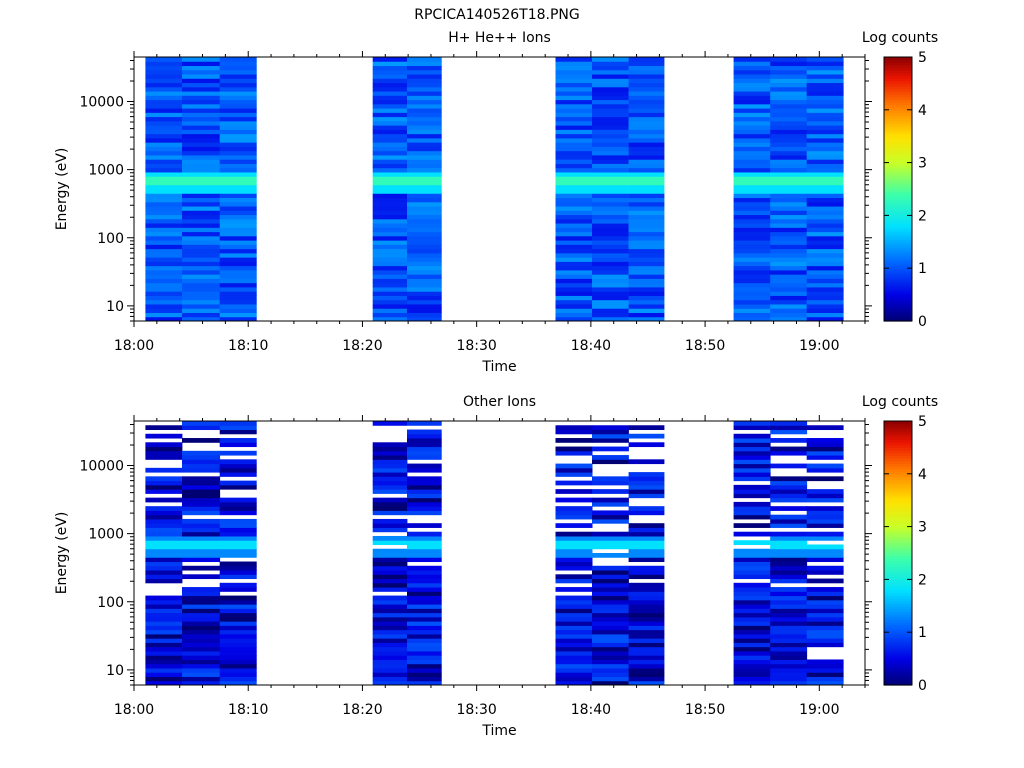  I want to click on y-tick-label: 1000, so click(106, 535).